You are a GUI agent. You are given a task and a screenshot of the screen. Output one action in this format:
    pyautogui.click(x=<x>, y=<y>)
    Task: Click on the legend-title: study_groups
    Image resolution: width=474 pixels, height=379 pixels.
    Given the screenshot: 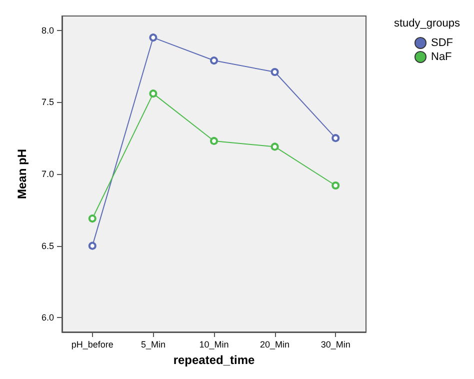 What is the action you would take?
    pyautogui.click(x=427, y=24)
    